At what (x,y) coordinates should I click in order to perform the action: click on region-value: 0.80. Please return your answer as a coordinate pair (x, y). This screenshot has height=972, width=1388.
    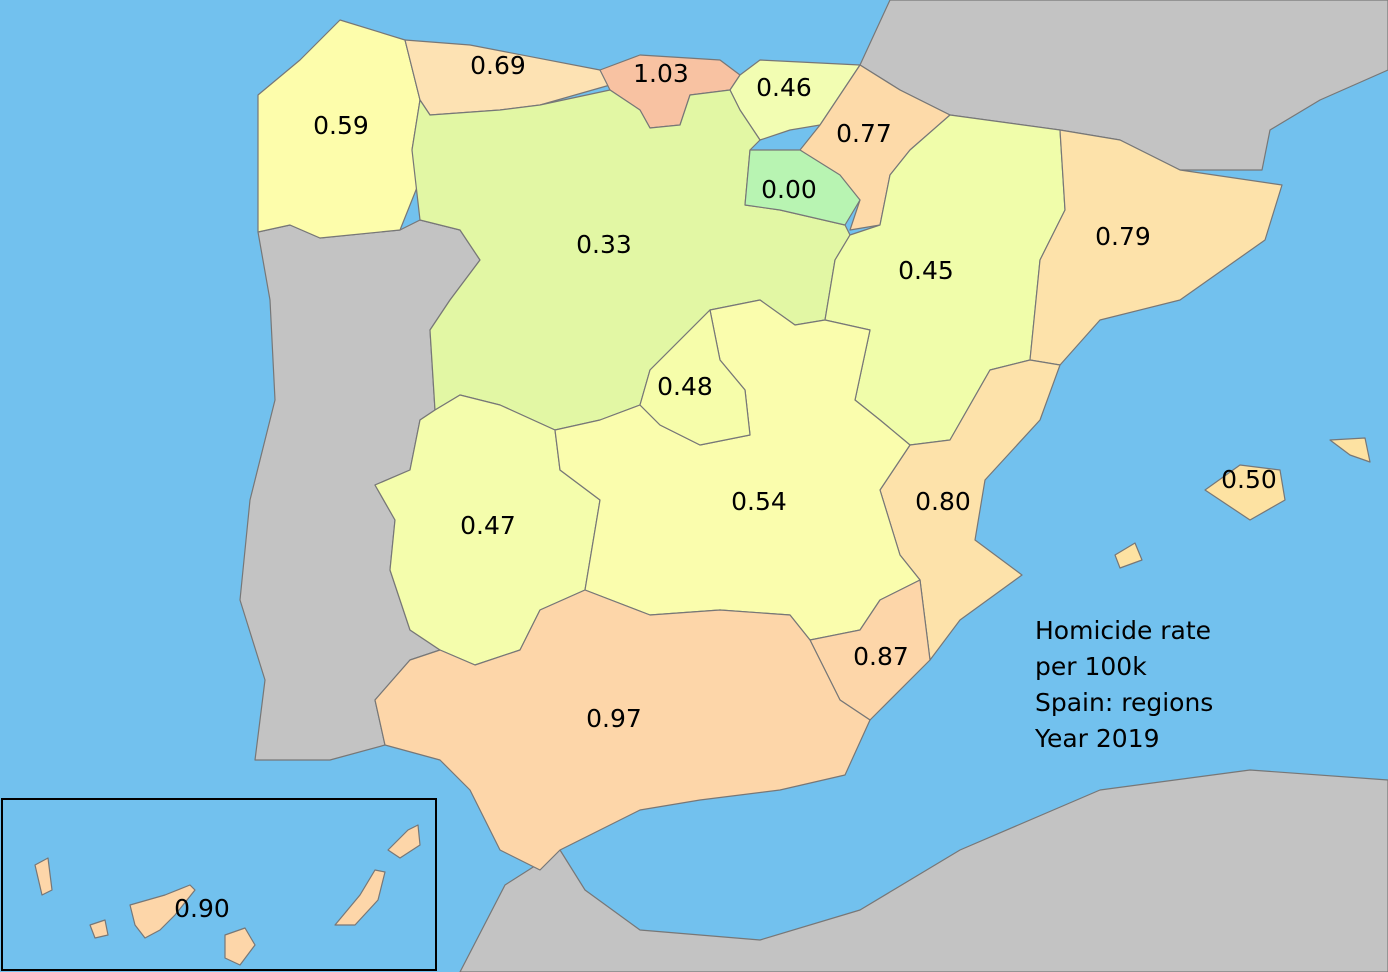
    Looking at the image, I should click on (943, 501).